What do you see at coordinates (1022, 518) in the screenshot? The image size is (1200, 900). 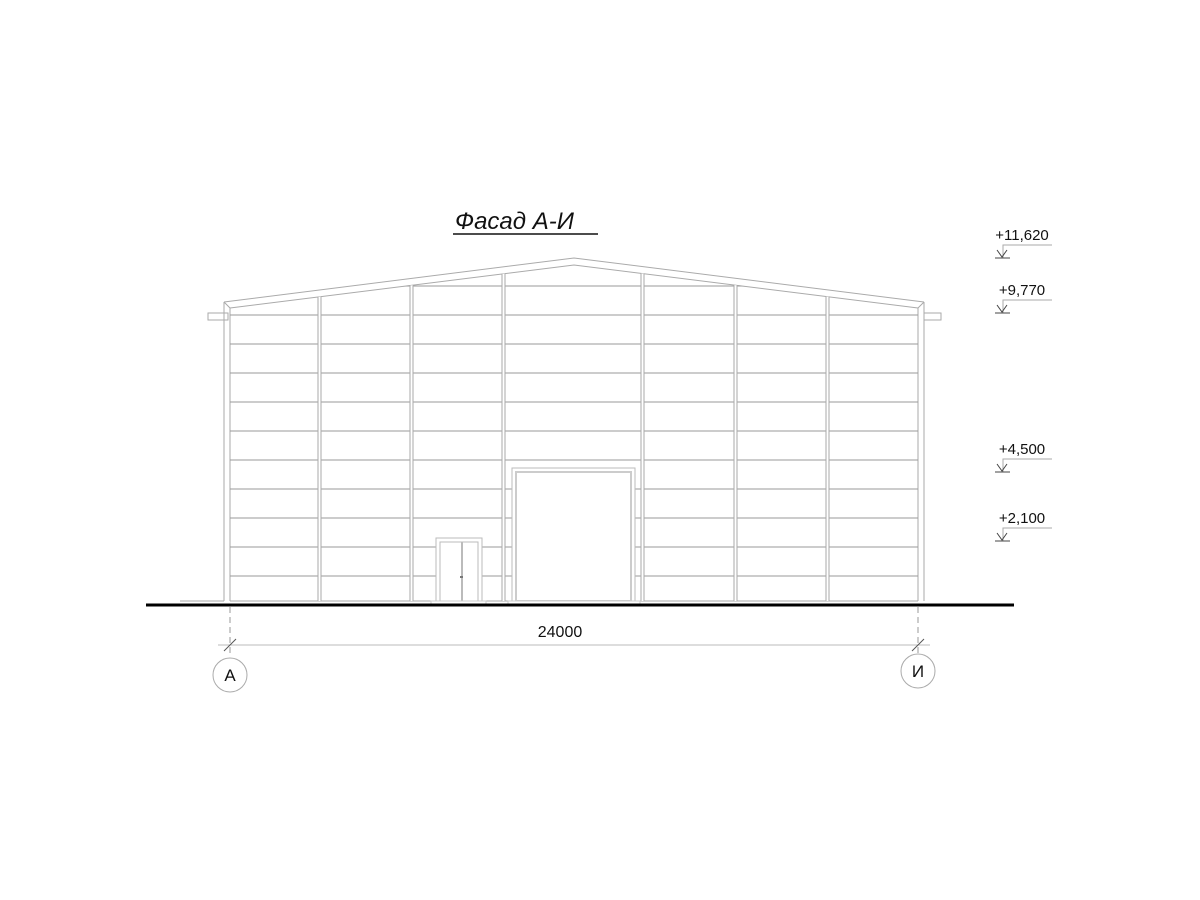 I see `level-label: +2,100` at bounding box center [1022, 518].